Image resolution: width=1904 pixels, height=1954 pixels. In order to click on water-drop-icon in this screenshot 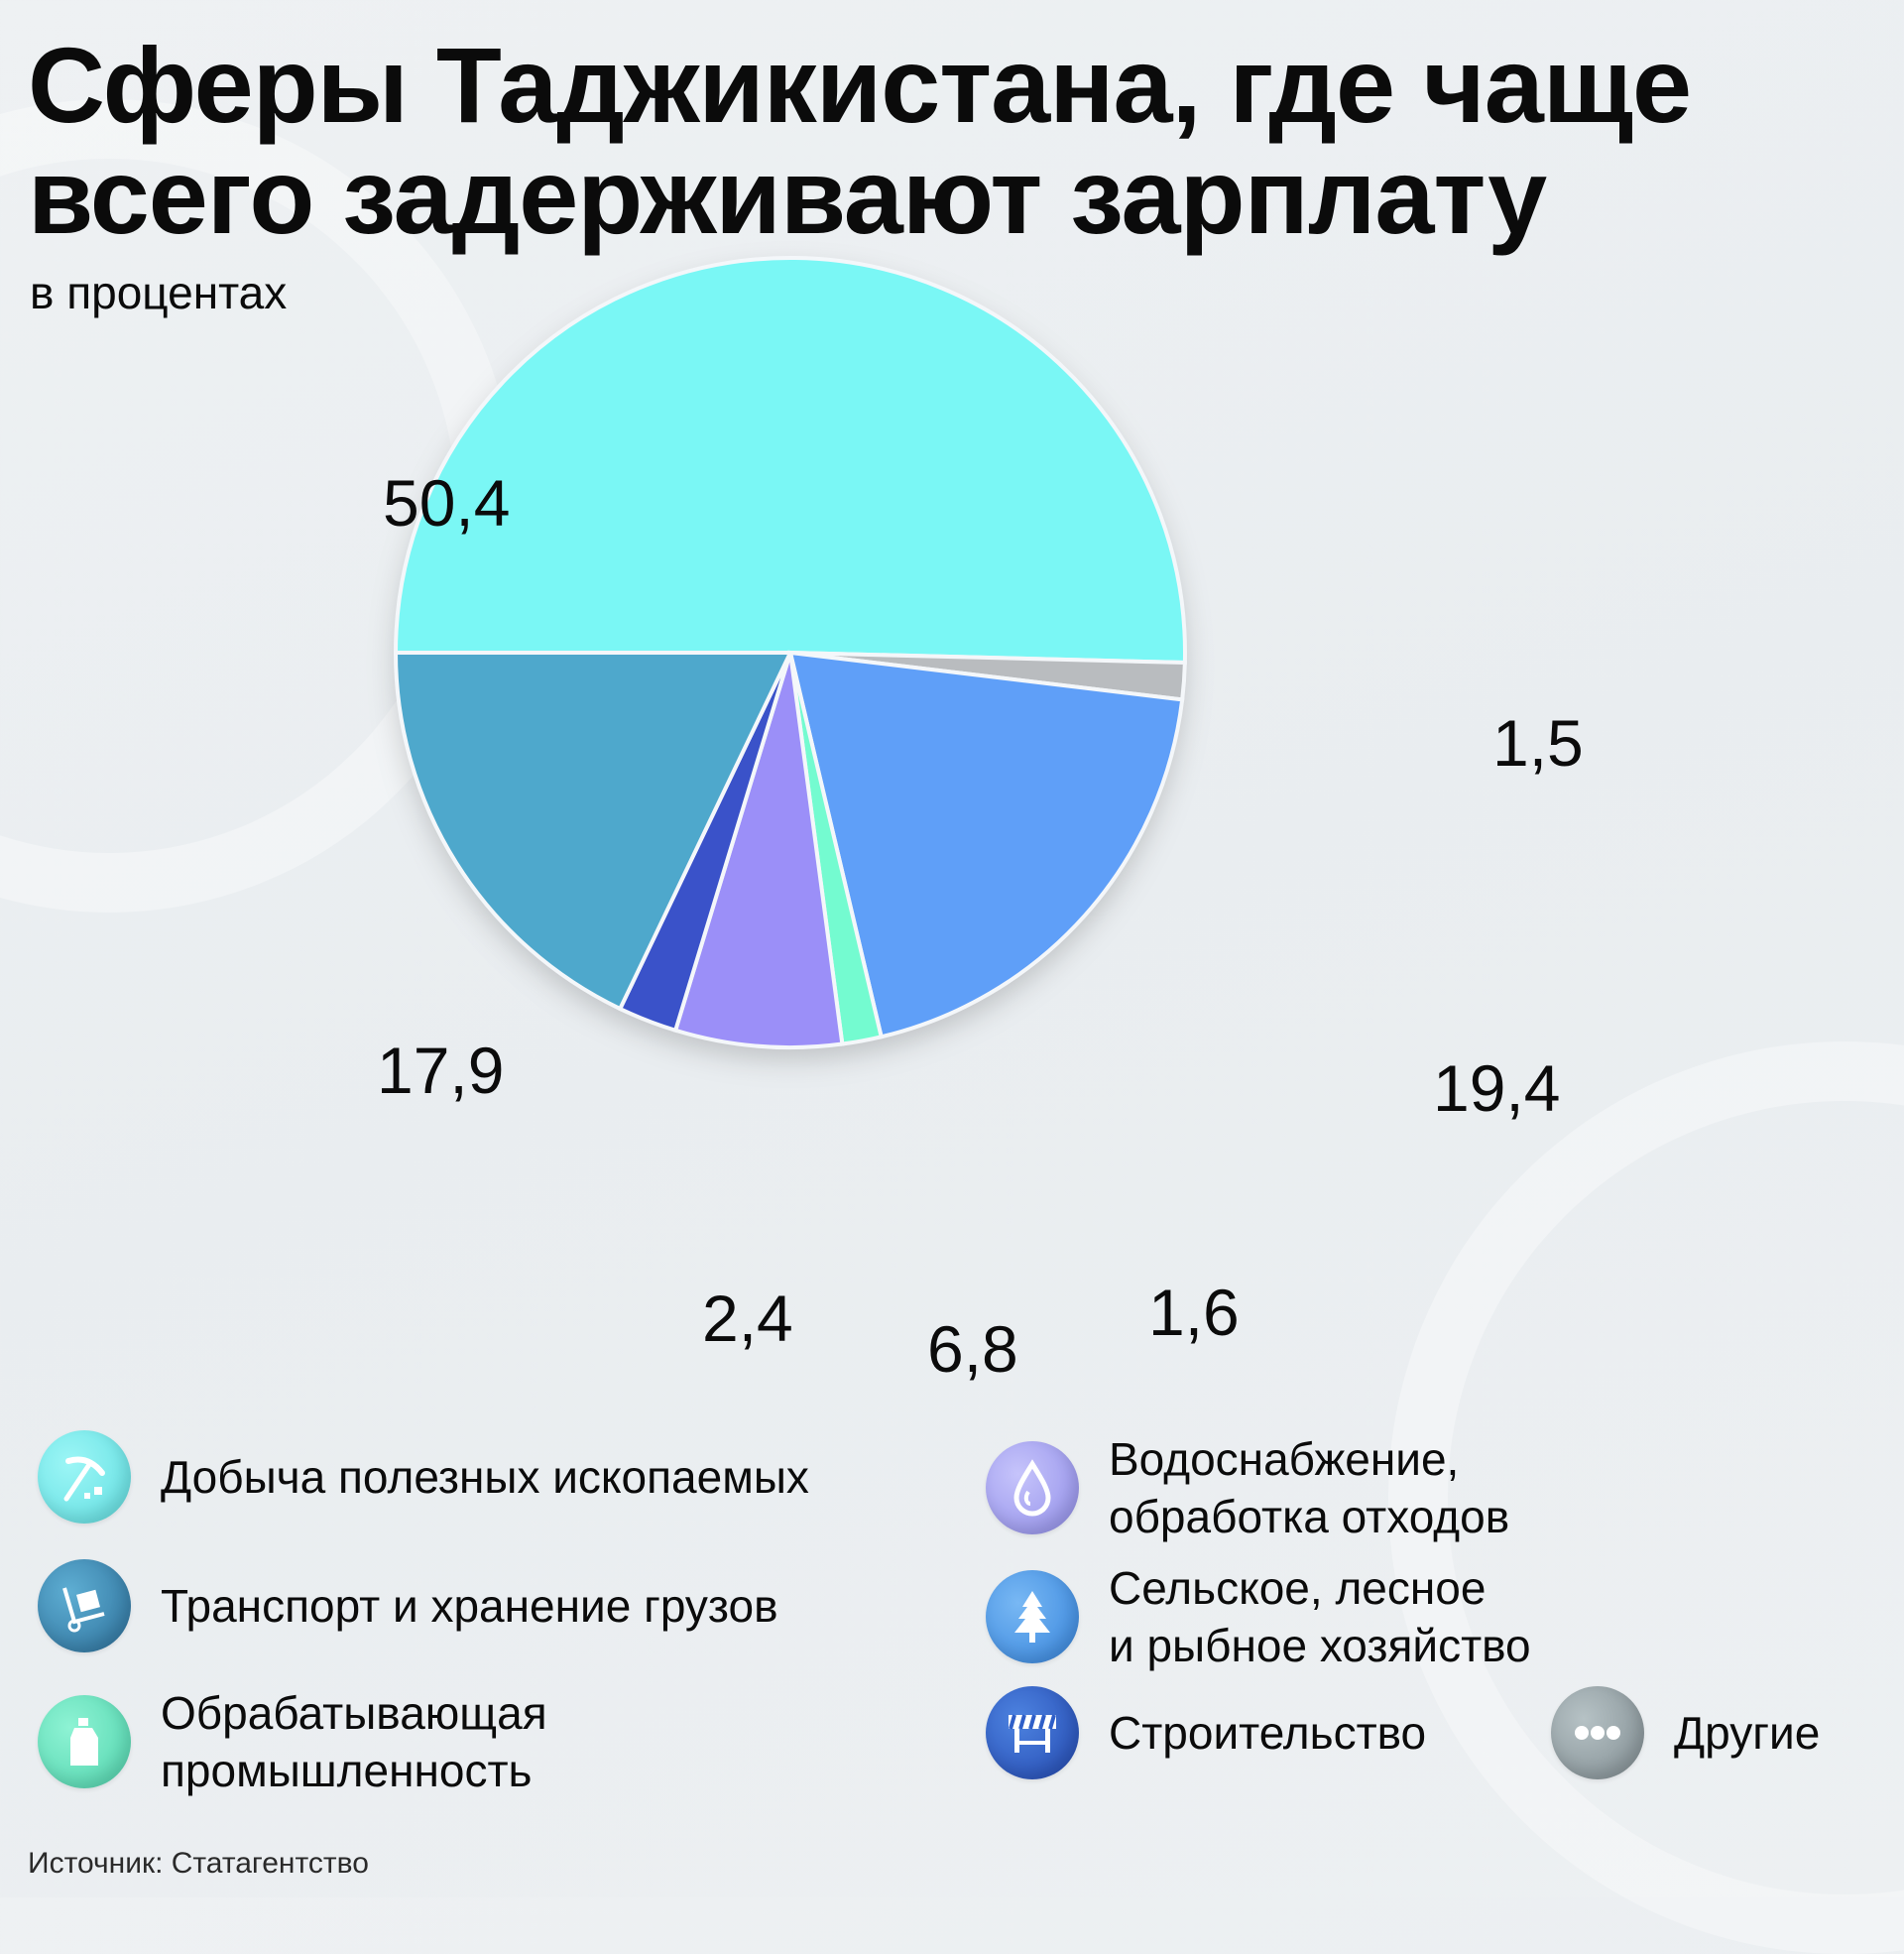, I will do `click(1032, 1487)`.